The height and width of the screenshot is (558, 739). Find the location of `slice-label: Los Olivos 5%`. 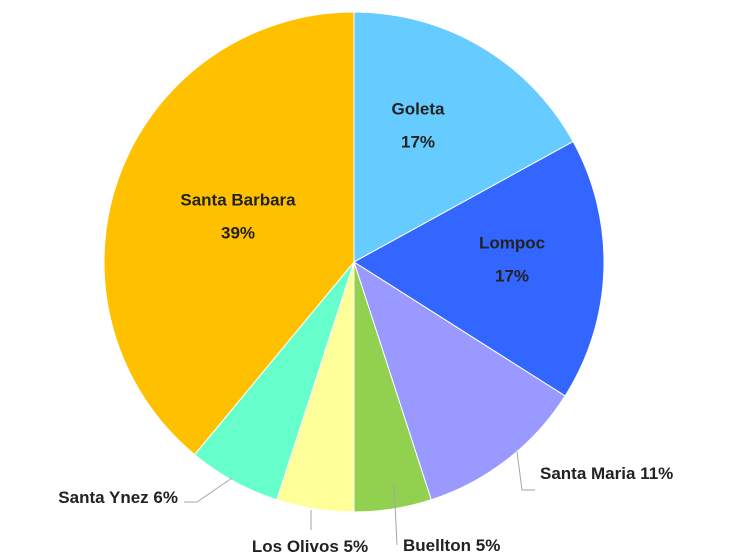

slice-label: Los Olivos 5% is located at coordinates (310, 546).